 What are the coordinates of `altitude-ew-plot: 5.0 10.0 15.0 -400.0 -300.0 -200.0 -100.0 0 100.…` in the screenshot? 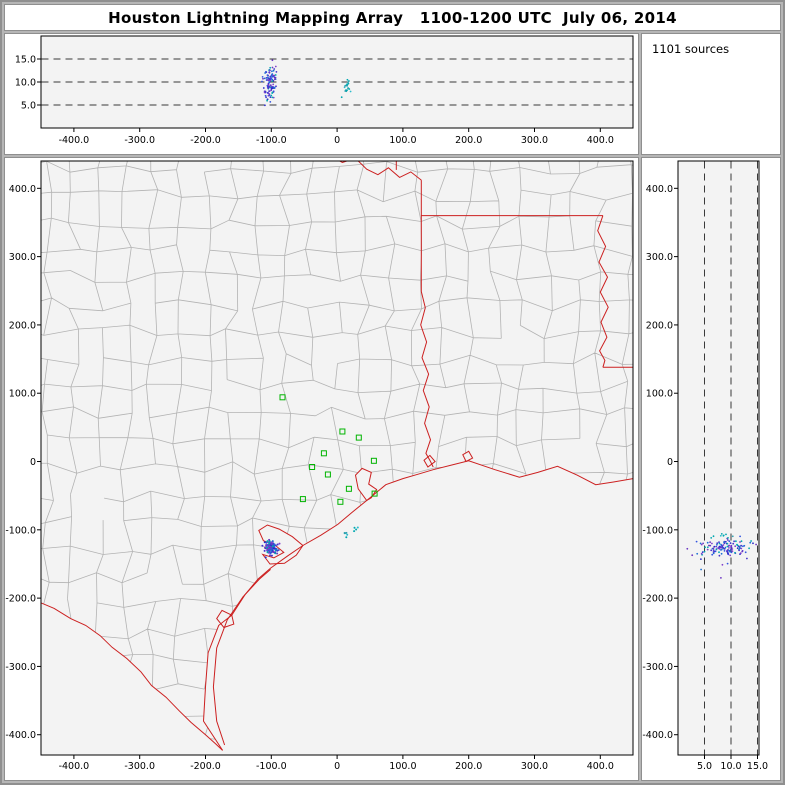 It's located at (321, 94).